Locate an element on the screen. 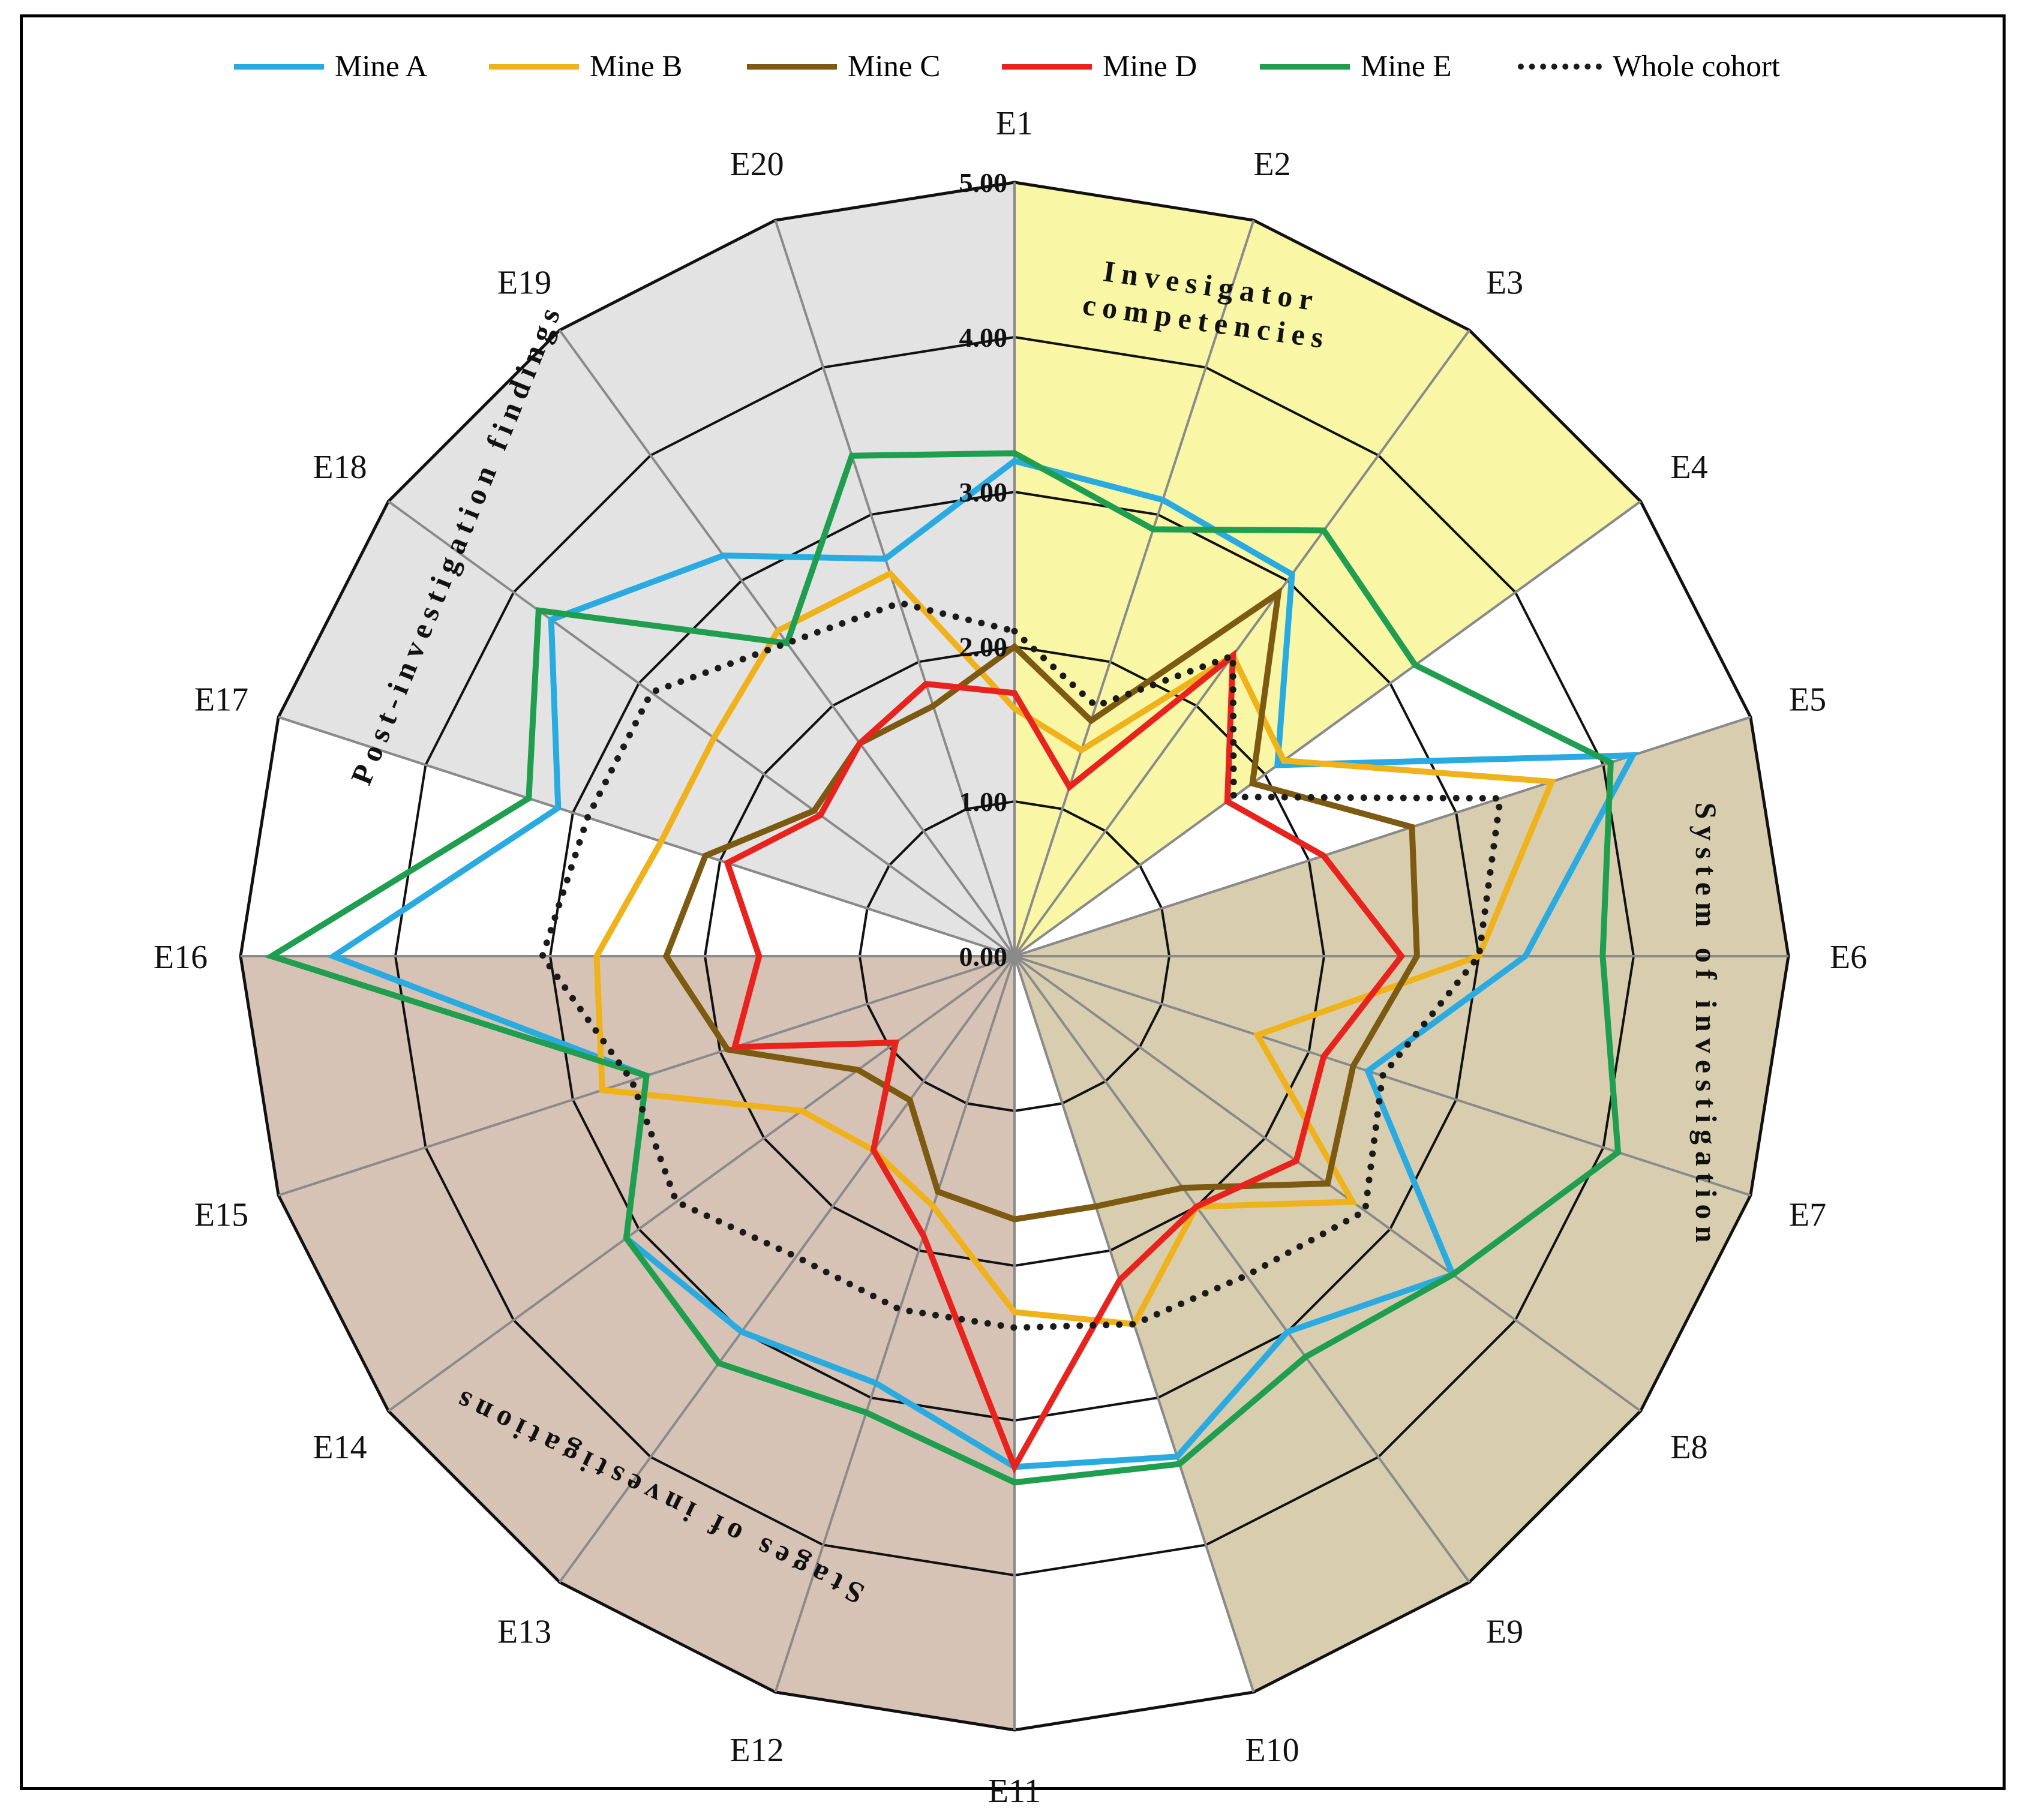 The width and height of the screenshot is (2029, 1820). category-label-e18: E18 is located at coordinates (340, 468).